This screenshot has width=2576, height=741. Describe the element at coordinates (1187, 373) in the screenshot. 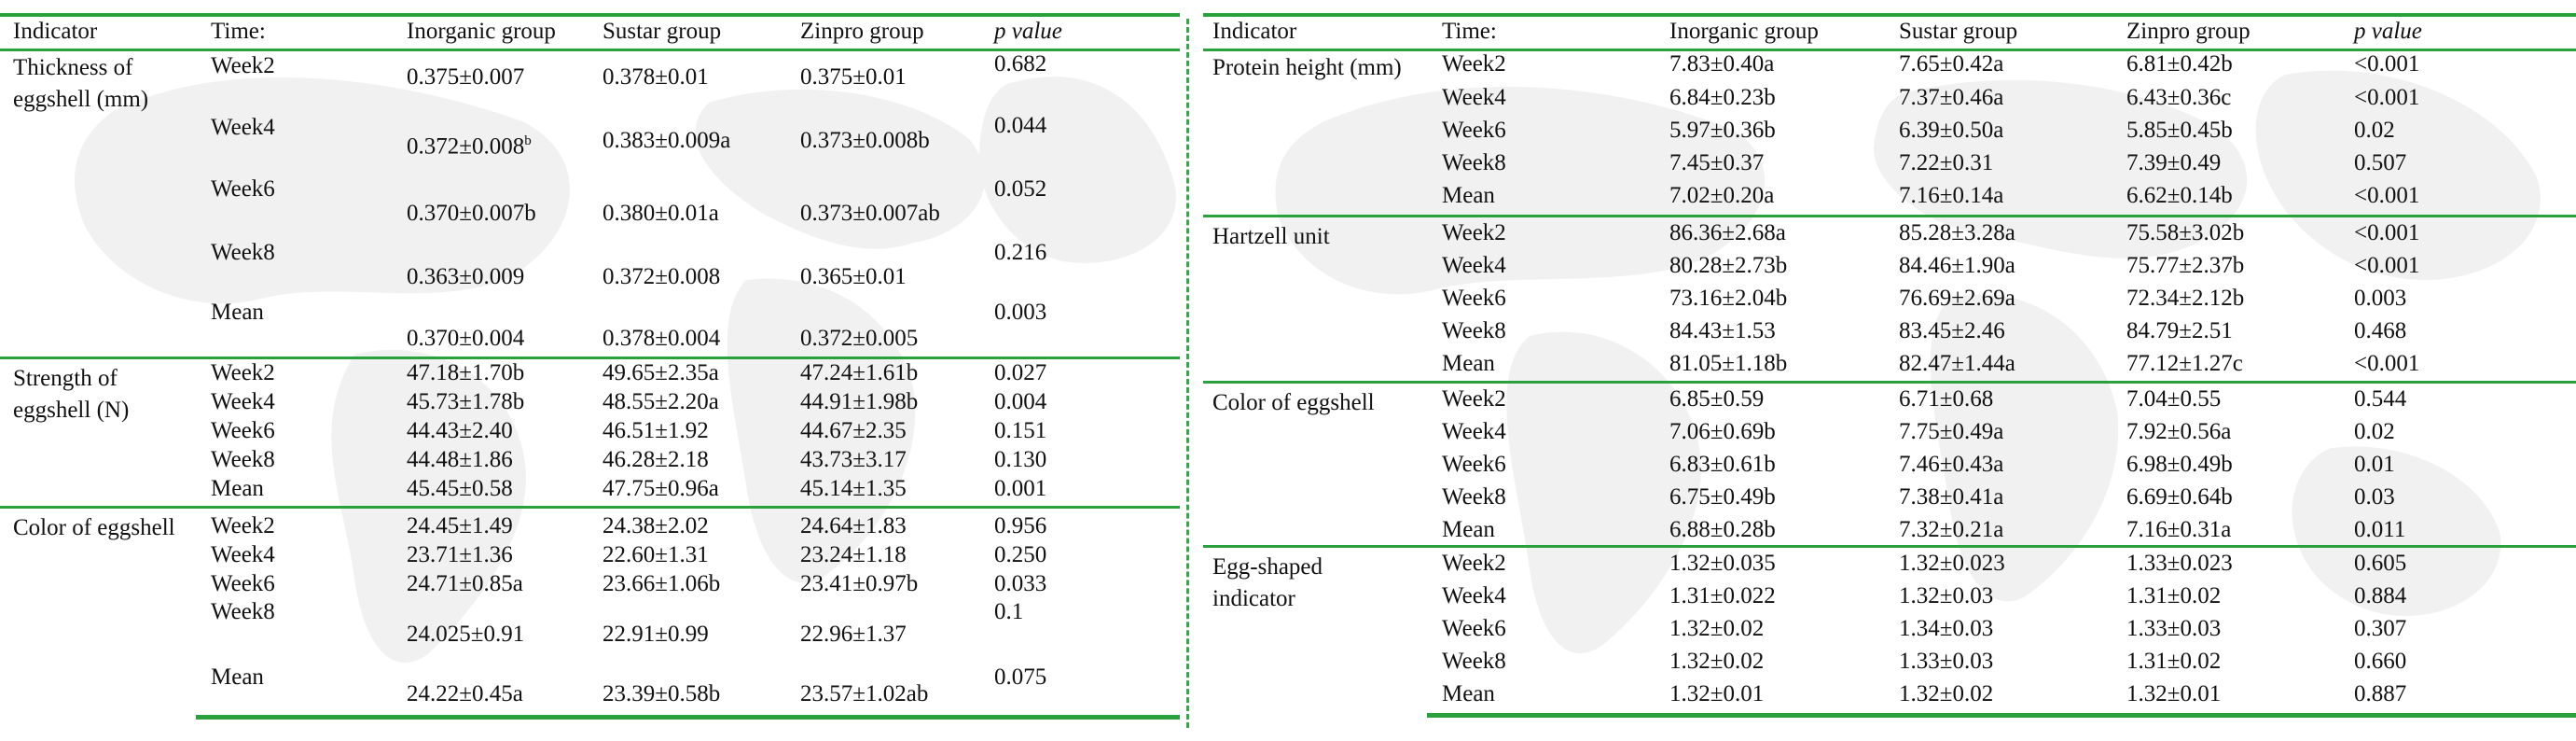

I see `panel-divider` at that location.